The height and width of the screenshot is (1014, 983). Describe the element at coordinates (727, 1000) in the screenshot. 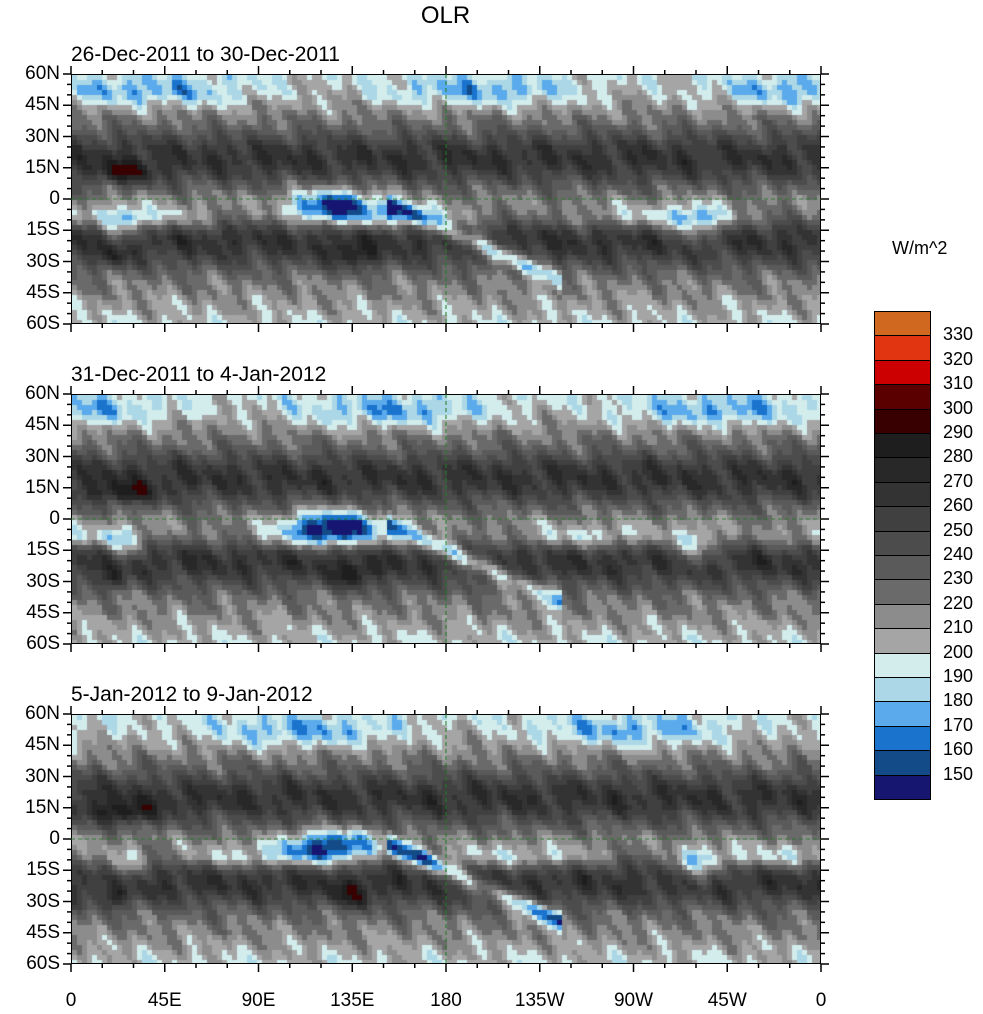

I see `x-tick-label: 45W` at that location.